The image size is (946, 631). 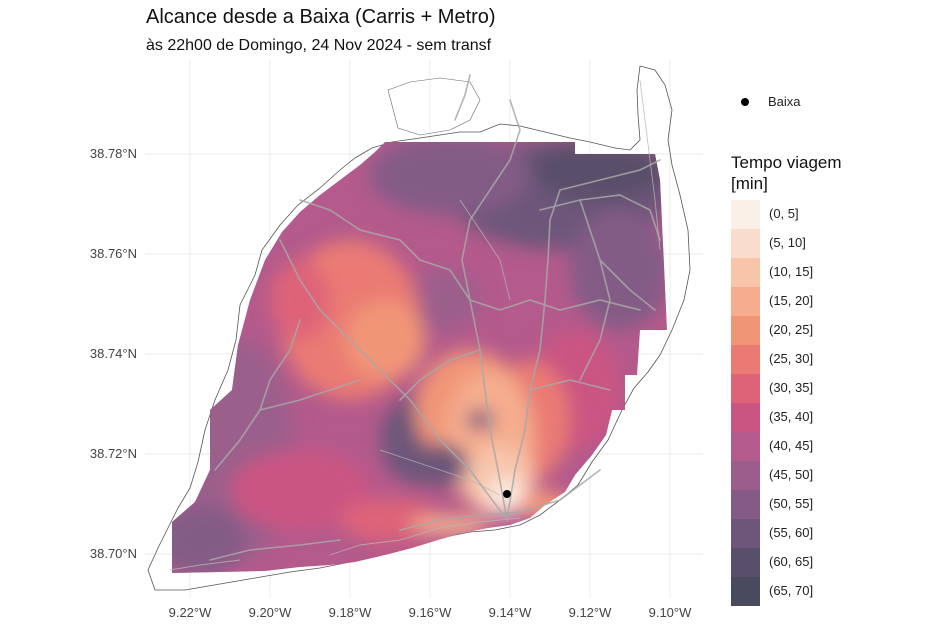 I want to click on monsanto-outline, so click(x=434, y=106).